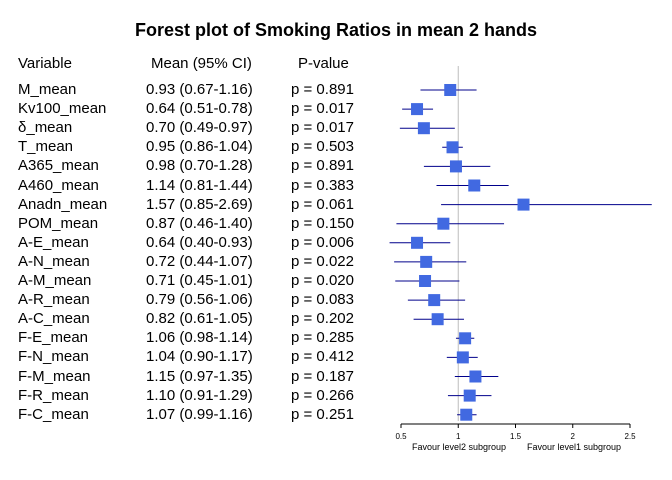  What do you see at coordinates (322, 223) in the screenshot?
I see `row-p-8: p = 0.150` at bounding box center [322, 223].